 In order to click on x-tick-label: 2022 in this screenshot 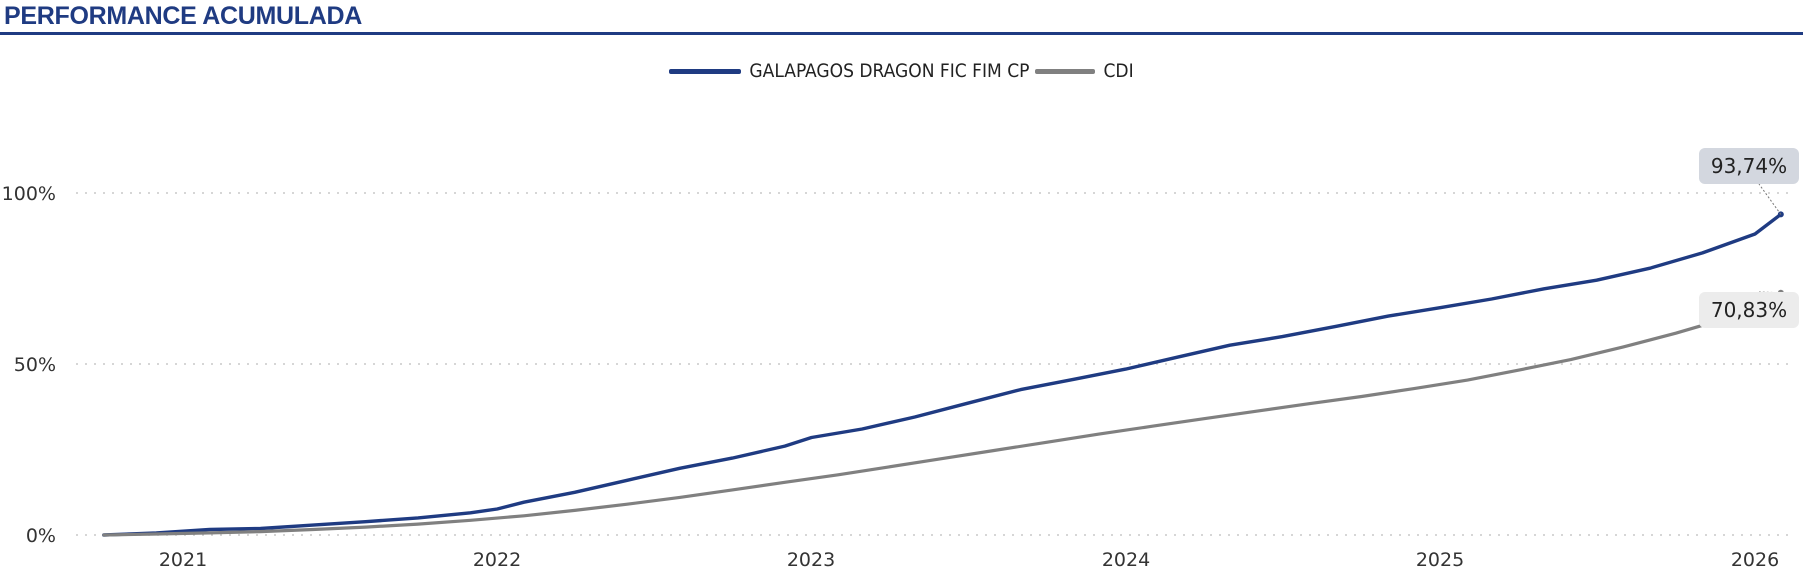, I will do `click(497, 560)`.